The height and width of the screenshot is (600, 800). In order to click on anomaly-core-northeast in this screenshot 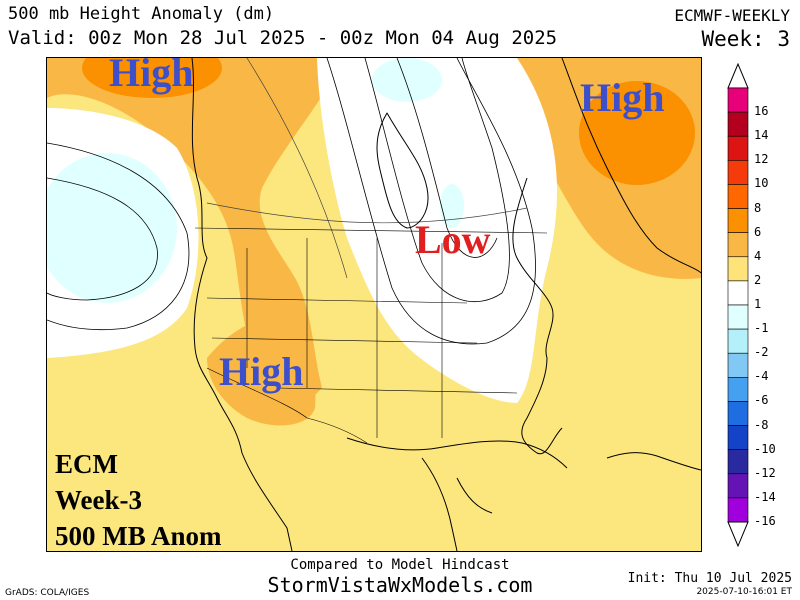, I will do `click(637, 133)`.